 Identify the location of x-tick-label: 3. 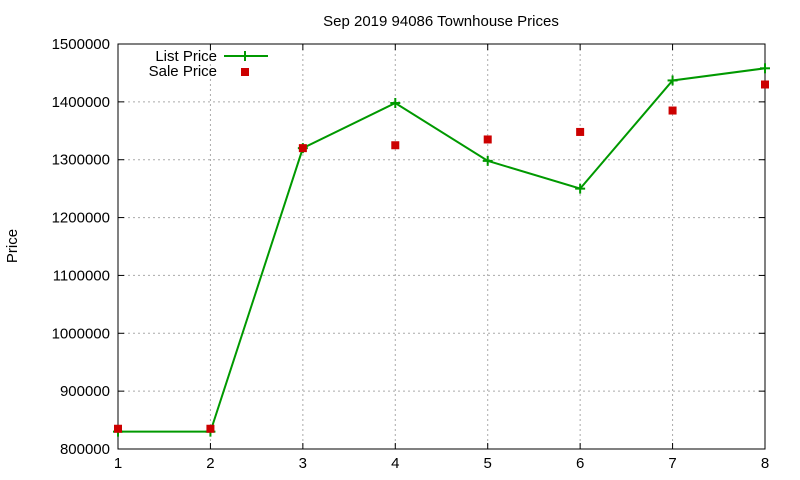
(303, 463).